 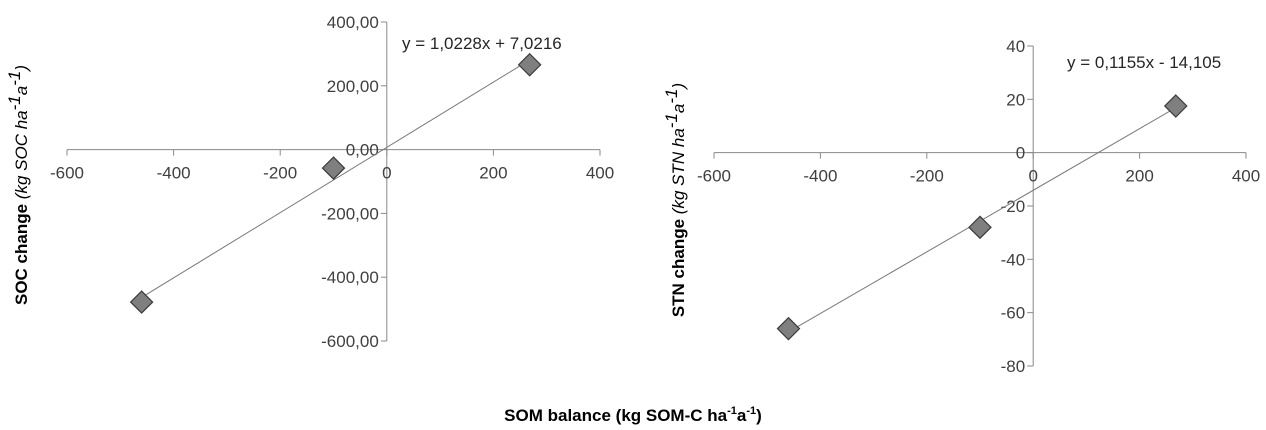 What do you see at coordinates (353, 86) in the screenshot?
I see `y-tick-label: 200,00` at bounding box center [353, 86].